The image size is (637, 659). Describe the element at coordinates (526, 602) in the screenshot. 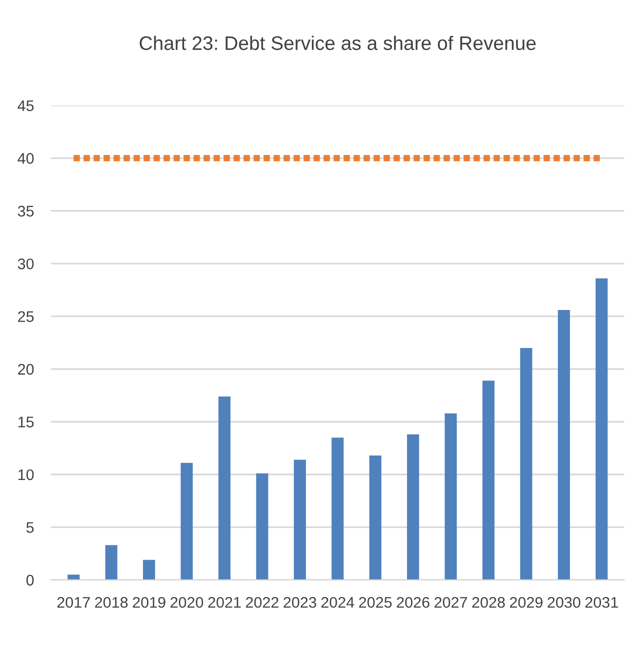

I see `x-tick-label: 2029` at that location.